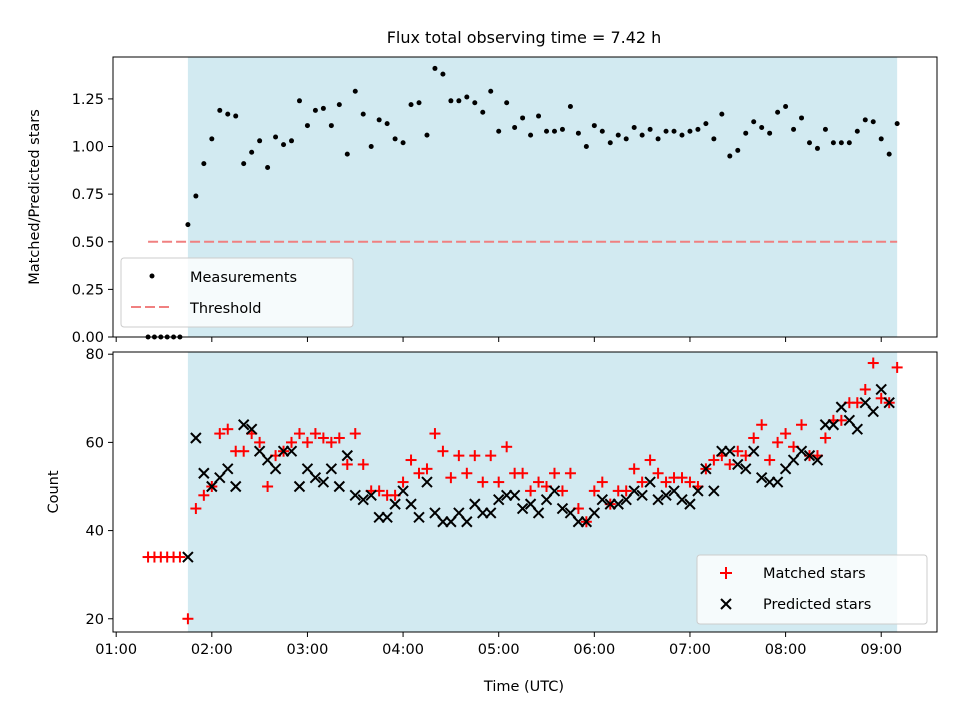  What do you see at coordinates (881, 650) in the screenshot?
I see `x-tick-label: 09:00` at bounding box center [881, 650].